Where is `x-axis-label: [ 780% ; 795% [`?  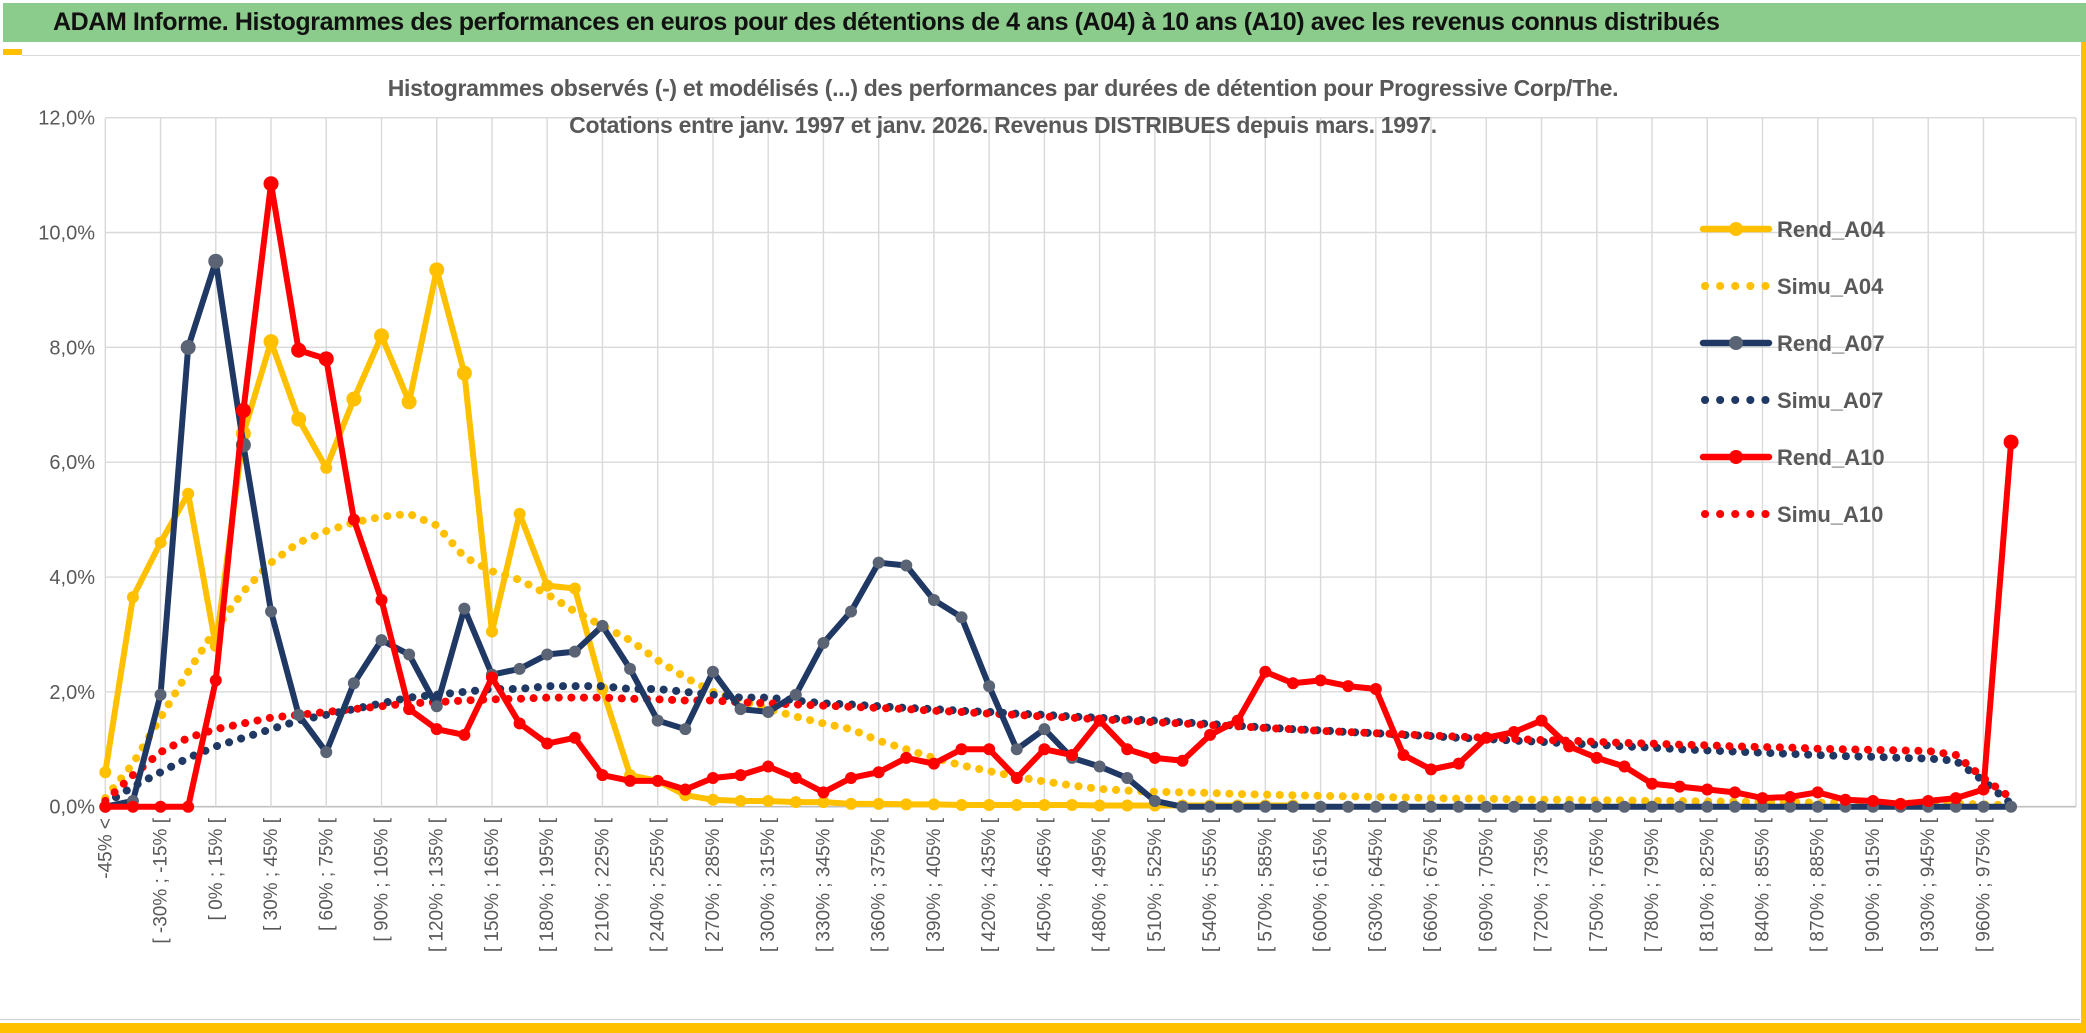
x-axis-label: [ 780% ; 795% [ is located at coordinates (1652, 884).